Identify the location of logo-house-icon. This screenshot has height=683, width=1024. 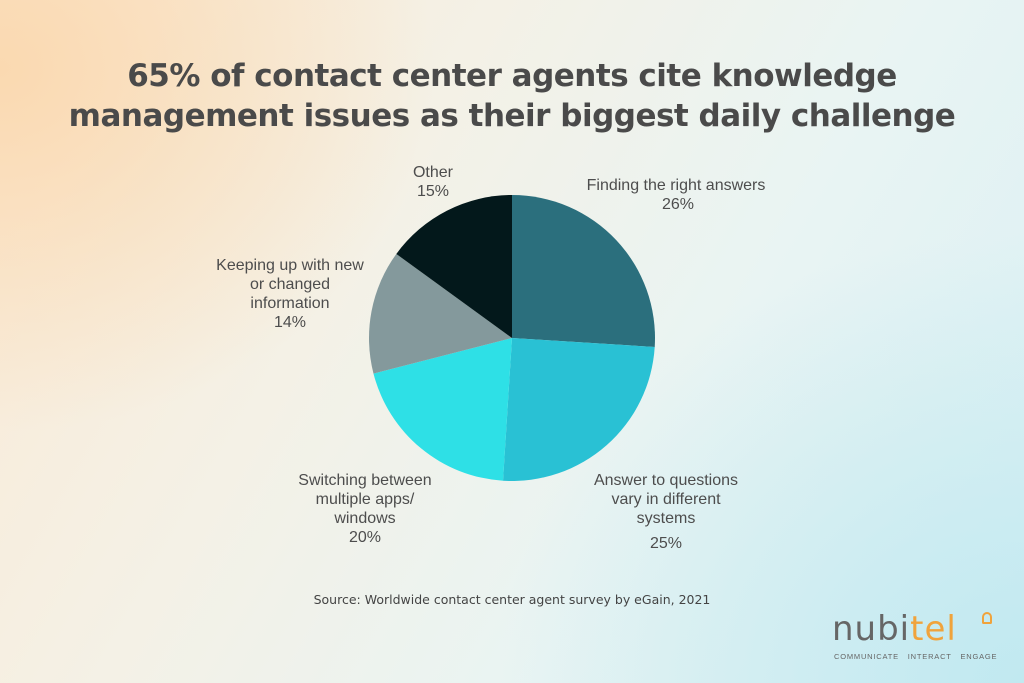
(987, 618).